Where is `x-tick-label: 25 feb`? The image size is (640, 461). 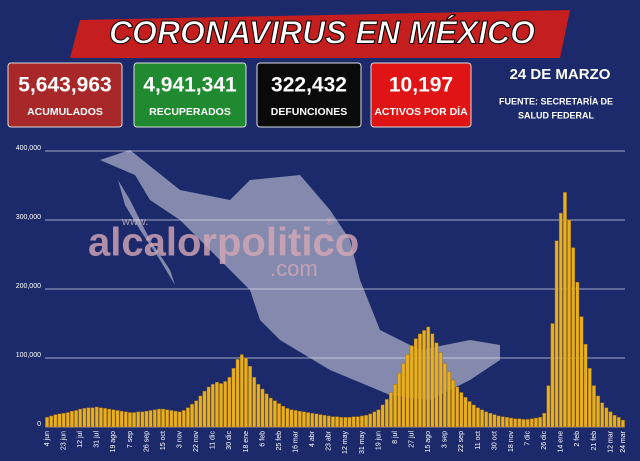
x-tick-label: 25 feb is located at coordinates (279, 441).